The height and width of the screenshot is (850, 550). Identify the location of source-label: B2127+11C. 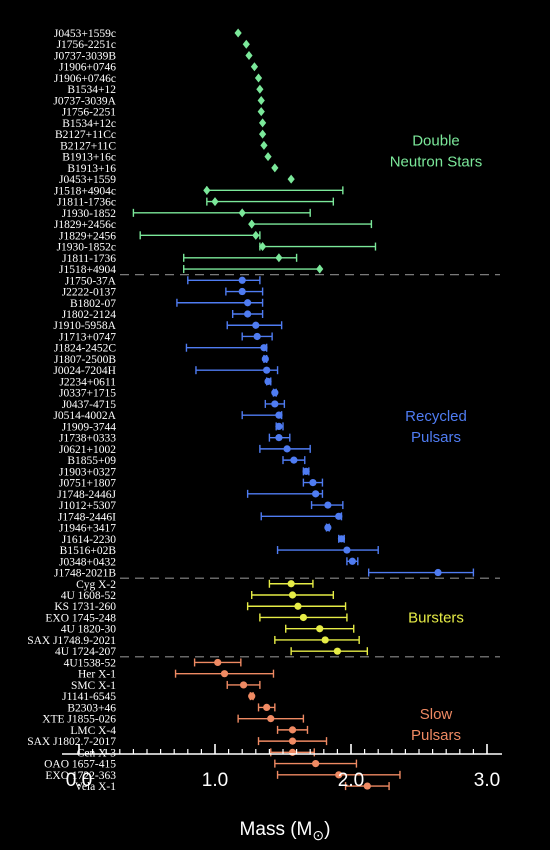
(88, 146).